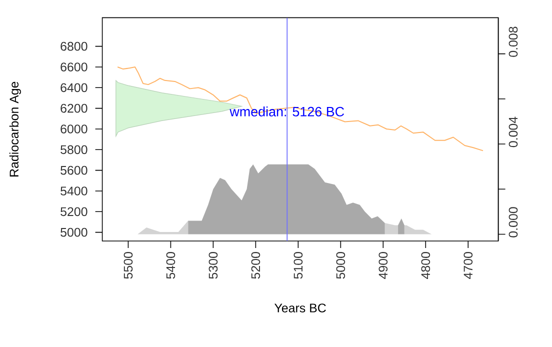  What do you see at coordinates (213, 265) in the screenshot?
I see `x-tick-label: 5300` at bounding box center [213, 265].